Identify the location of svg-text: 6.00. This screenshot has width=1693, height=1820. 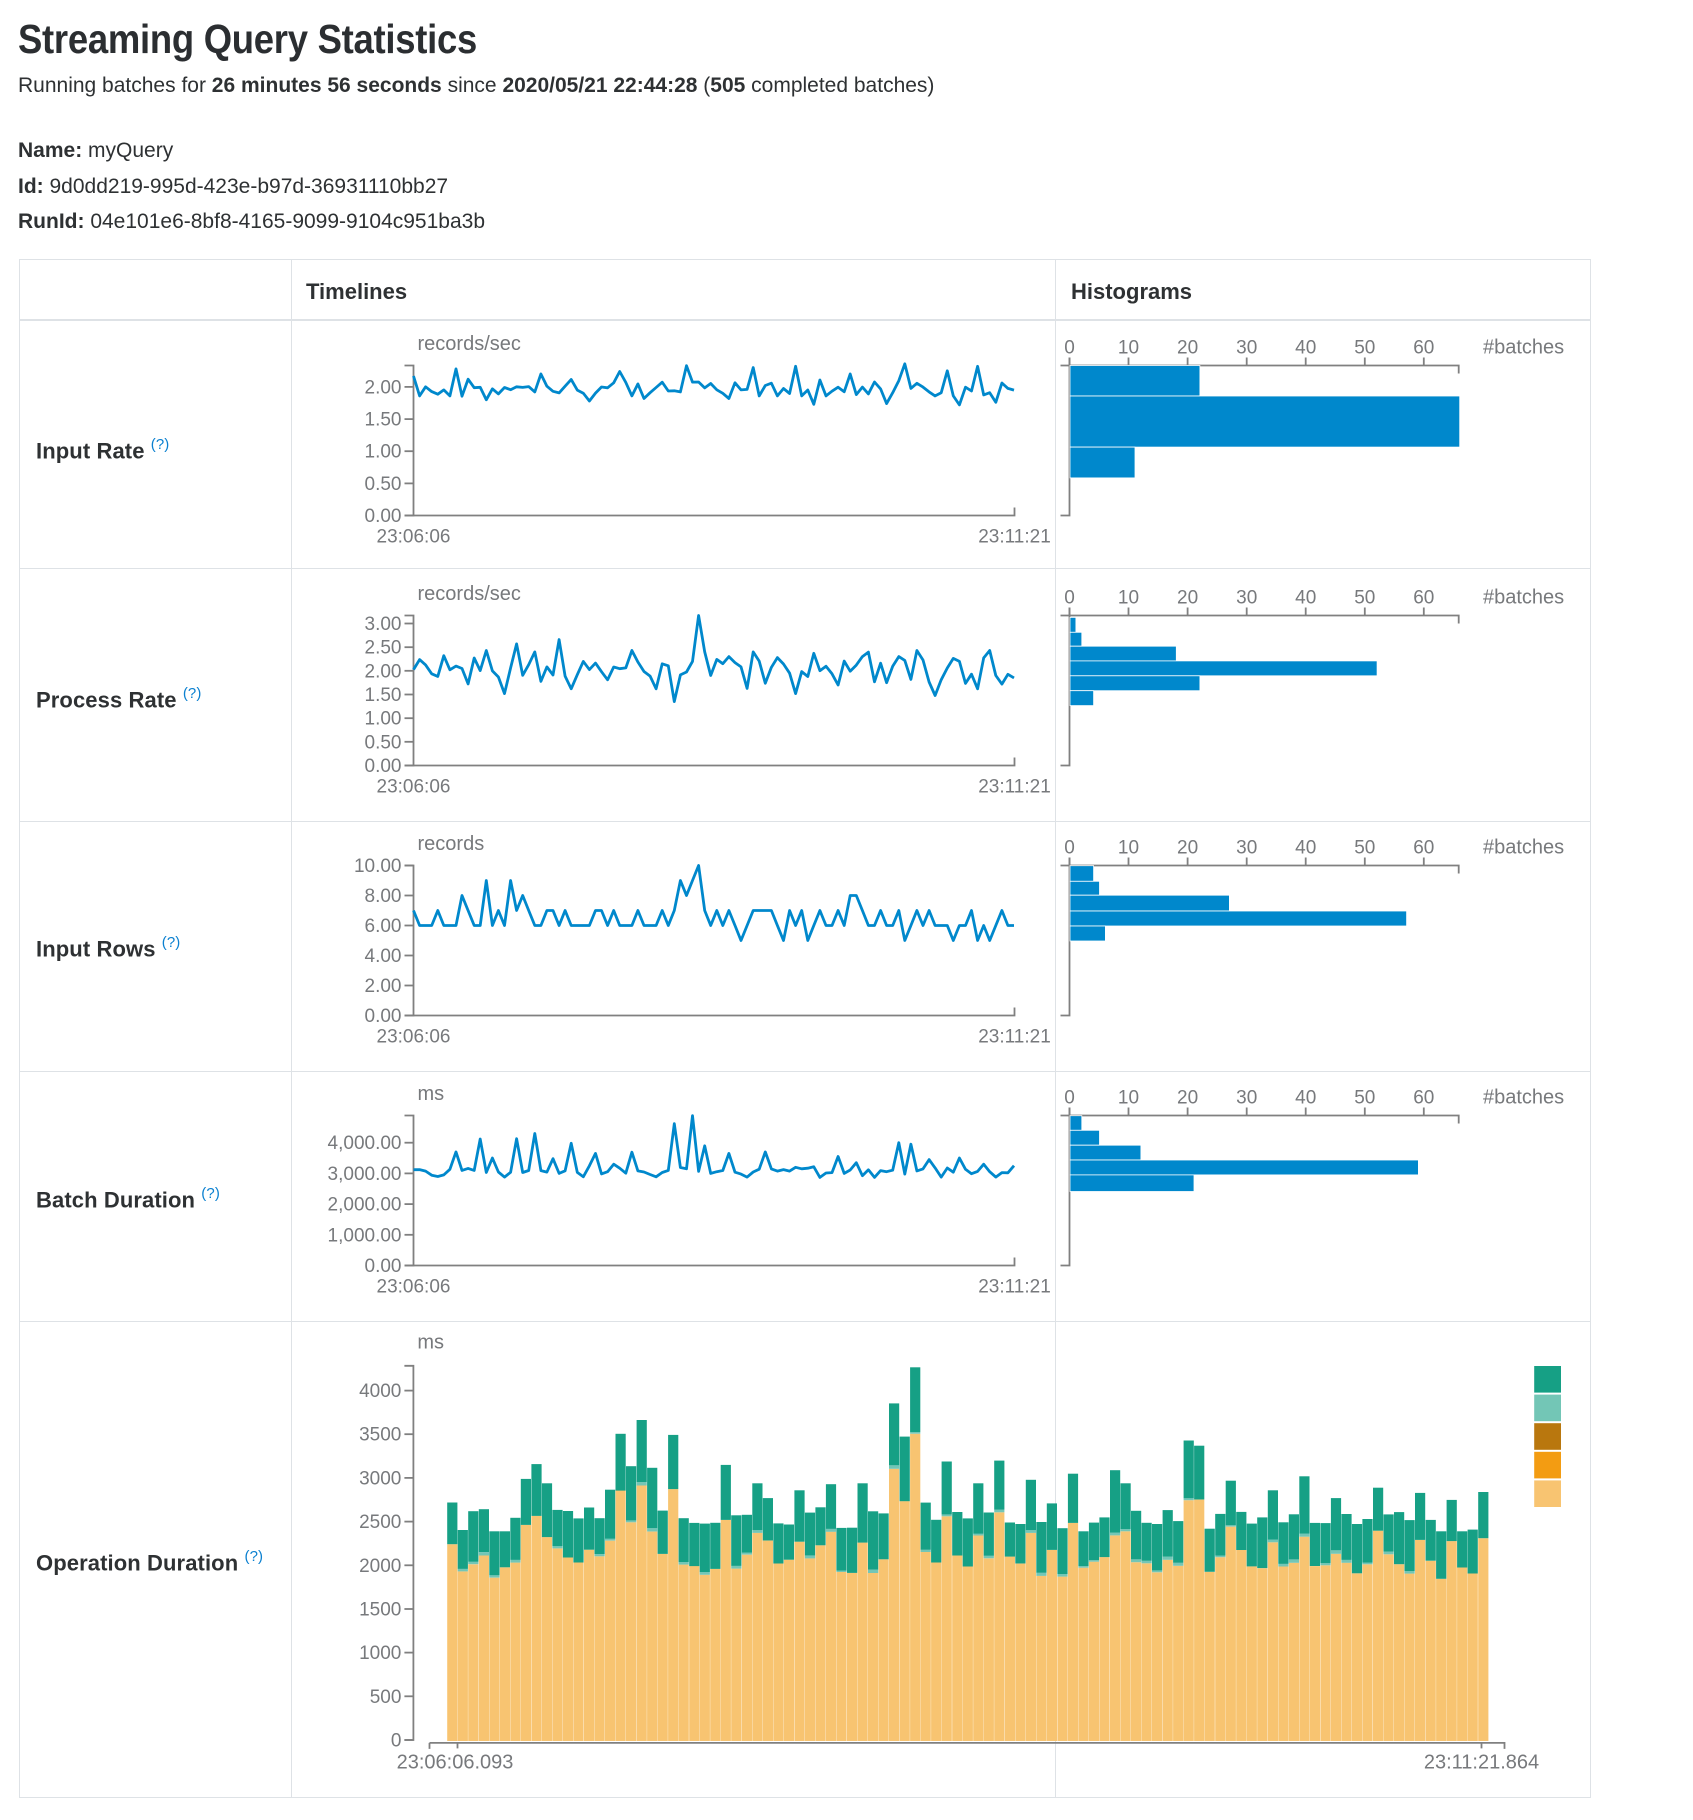
(383, 926).